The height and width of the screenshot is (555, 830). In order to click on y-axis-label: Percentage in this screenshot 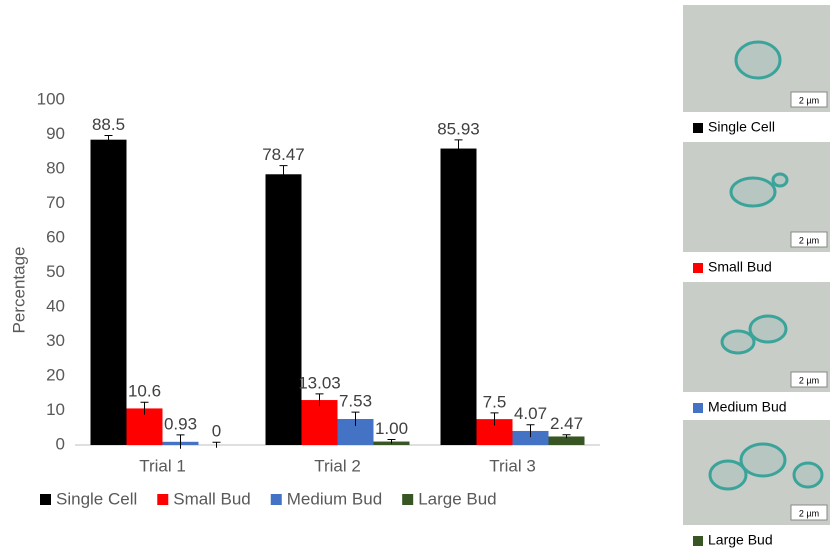, I will do `click(18, 290)`.